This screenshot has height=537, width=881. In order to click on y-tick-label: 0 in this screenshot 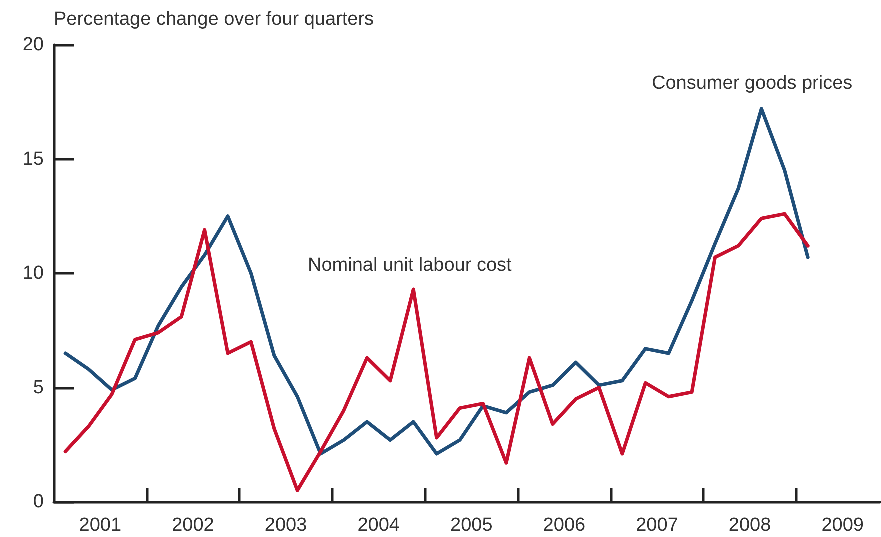, I will do `click(38, 502)`.